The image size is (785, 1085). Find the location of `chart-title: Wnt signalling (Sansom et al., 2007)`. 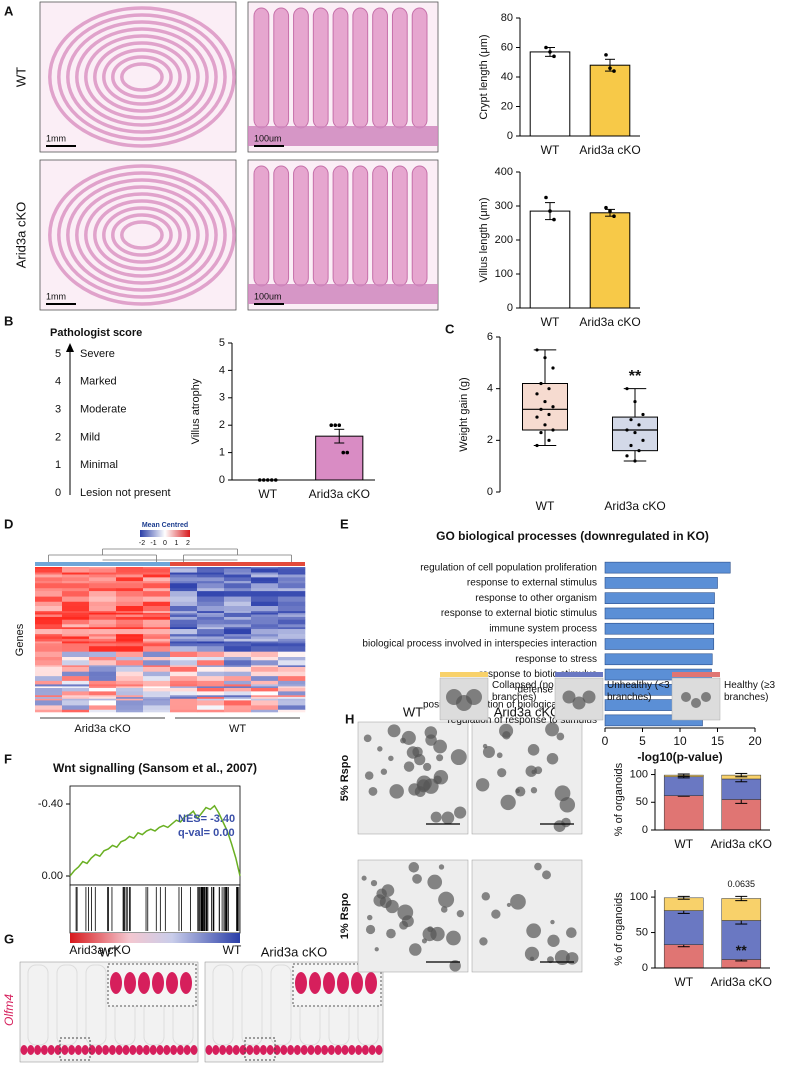

chart-title: Wnt signalling (Sansom et al., 2007) is located at coordinates (155, 768).